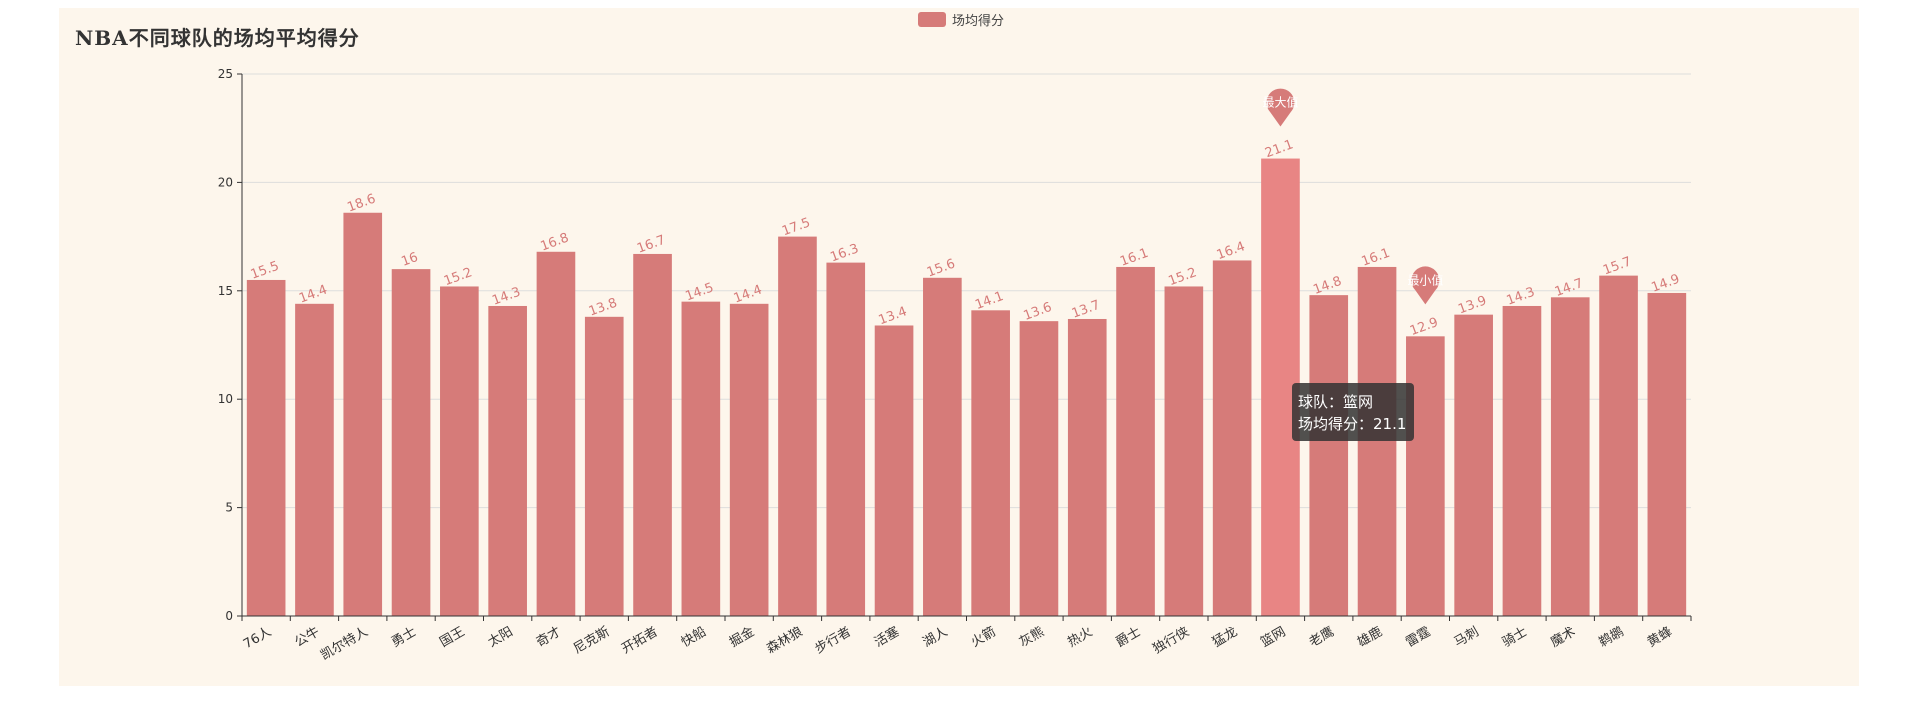  I want to click on chart-title: NBA不同球队的场均平均得分, so click(217, 38).